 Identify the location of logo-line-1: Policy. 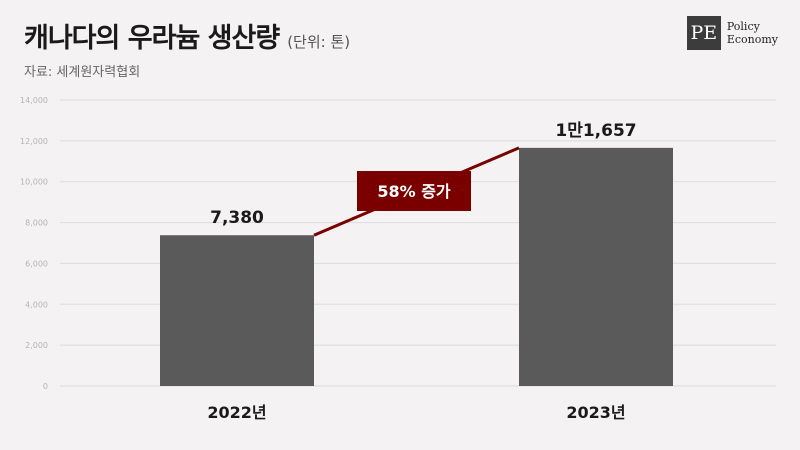
(743, 26).